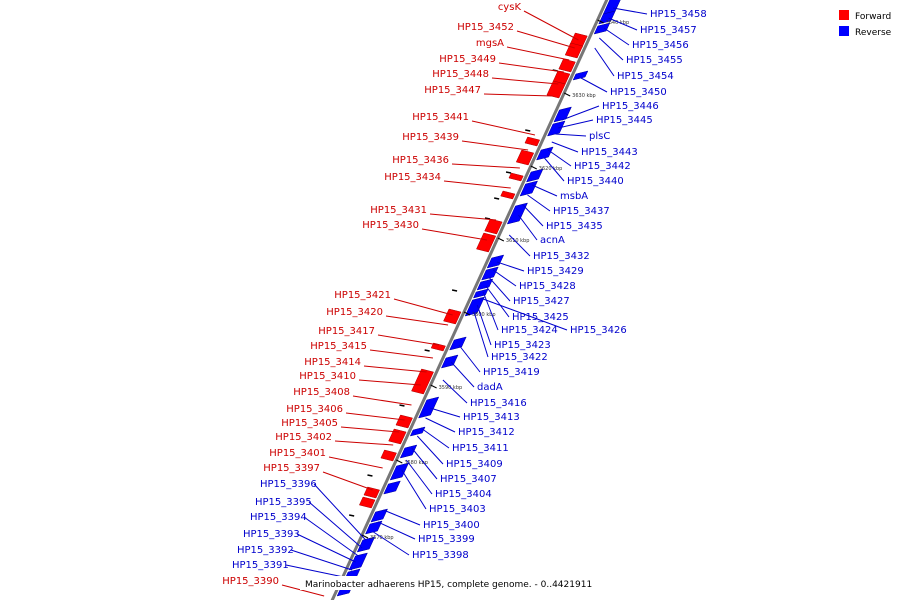 The width and height of the screenshot is (900, 600). I want to click on forward-gene-label: HP15_3448, so click(460, 74).